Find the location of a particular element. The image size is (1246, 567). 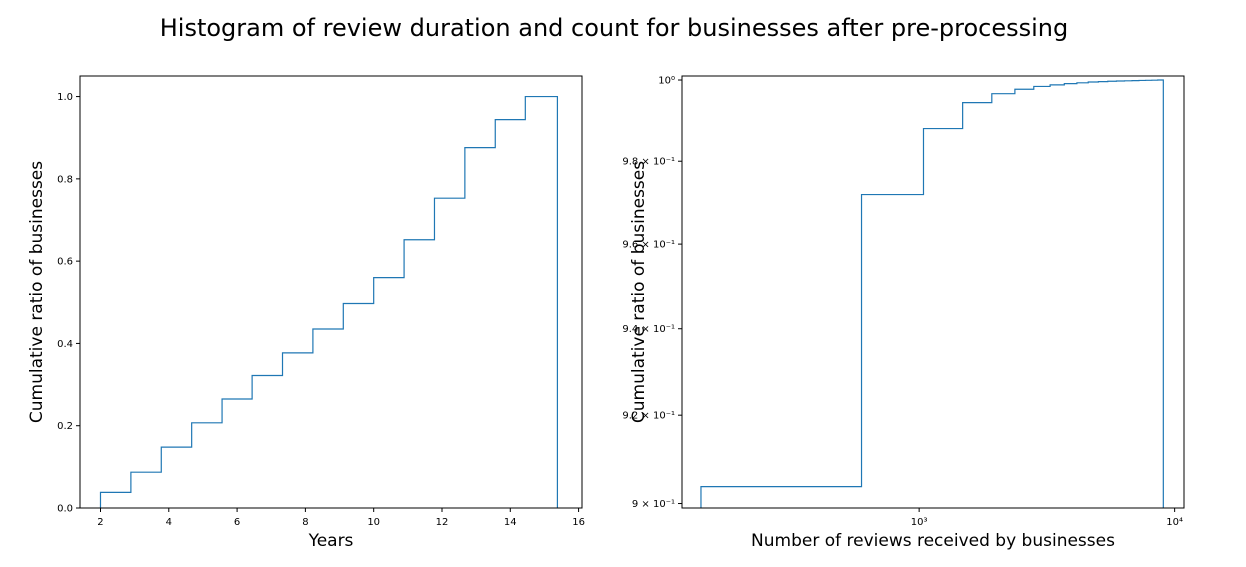

y-tick-label: 0.4 is located at coordinates (65, 344).